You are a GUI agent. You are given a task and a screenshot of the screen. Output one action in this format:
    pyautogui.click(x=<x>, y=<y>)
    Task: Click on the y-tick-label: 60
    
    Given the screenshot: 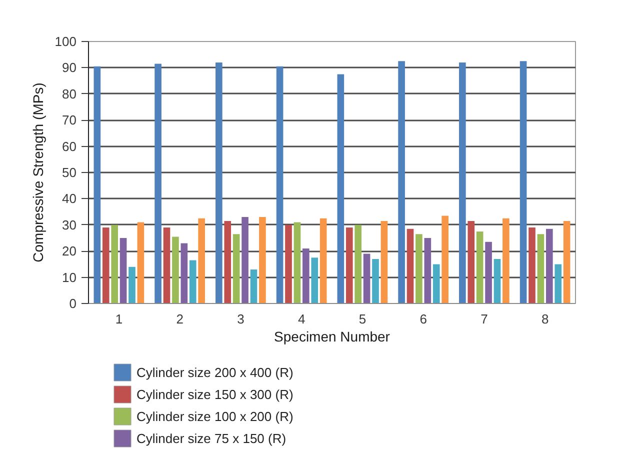 What is the action you would take?
    pyautogui.click(x=69, y=146)
    